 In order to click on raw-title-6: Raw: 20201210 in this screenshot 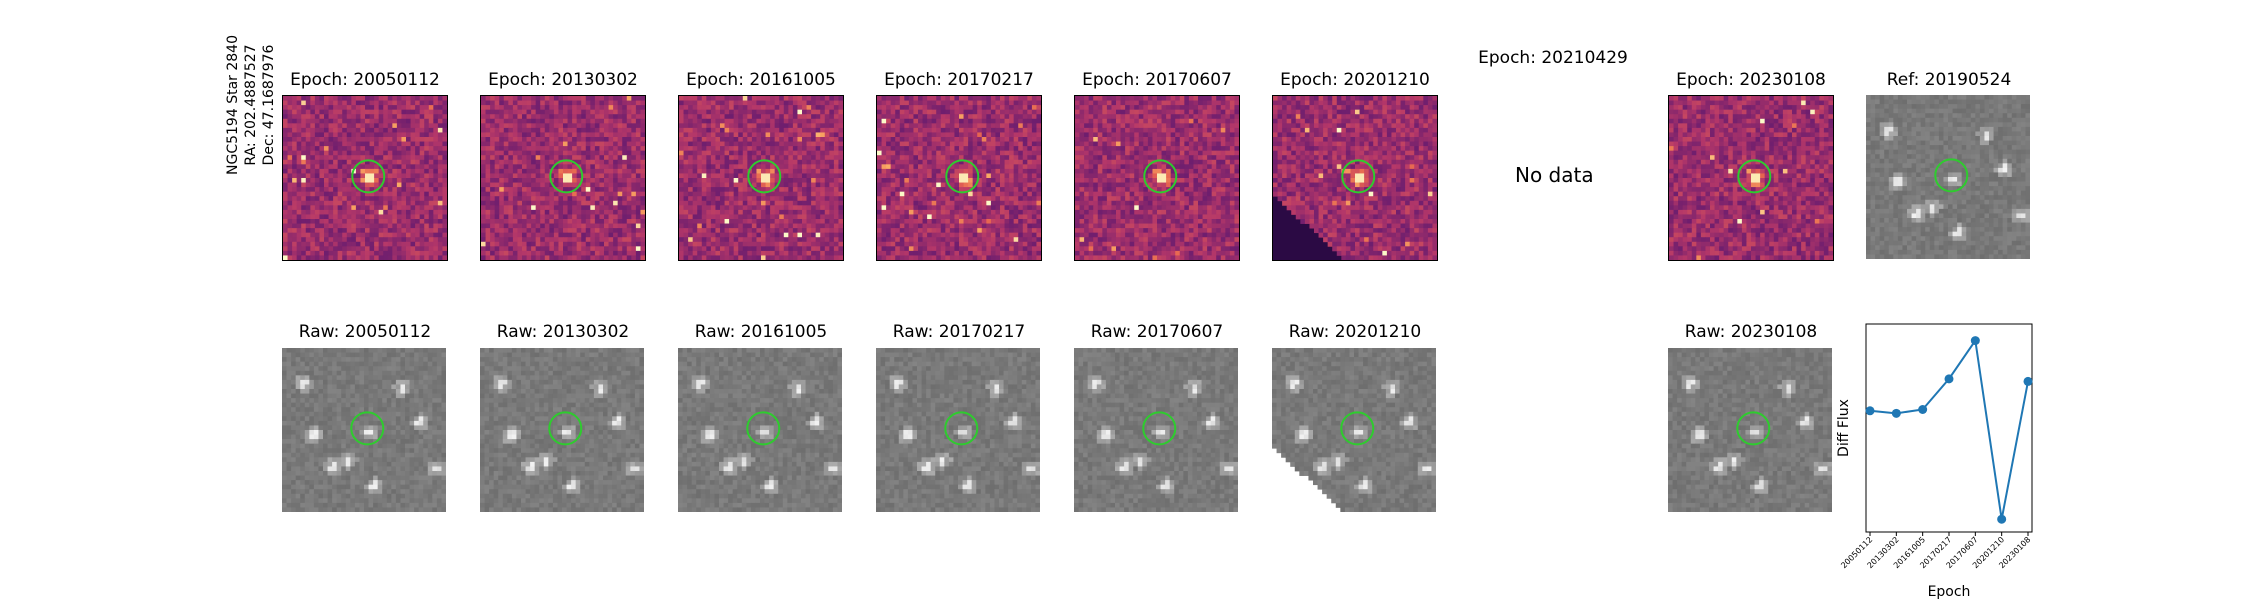, I will do `click(1355, 332)`.